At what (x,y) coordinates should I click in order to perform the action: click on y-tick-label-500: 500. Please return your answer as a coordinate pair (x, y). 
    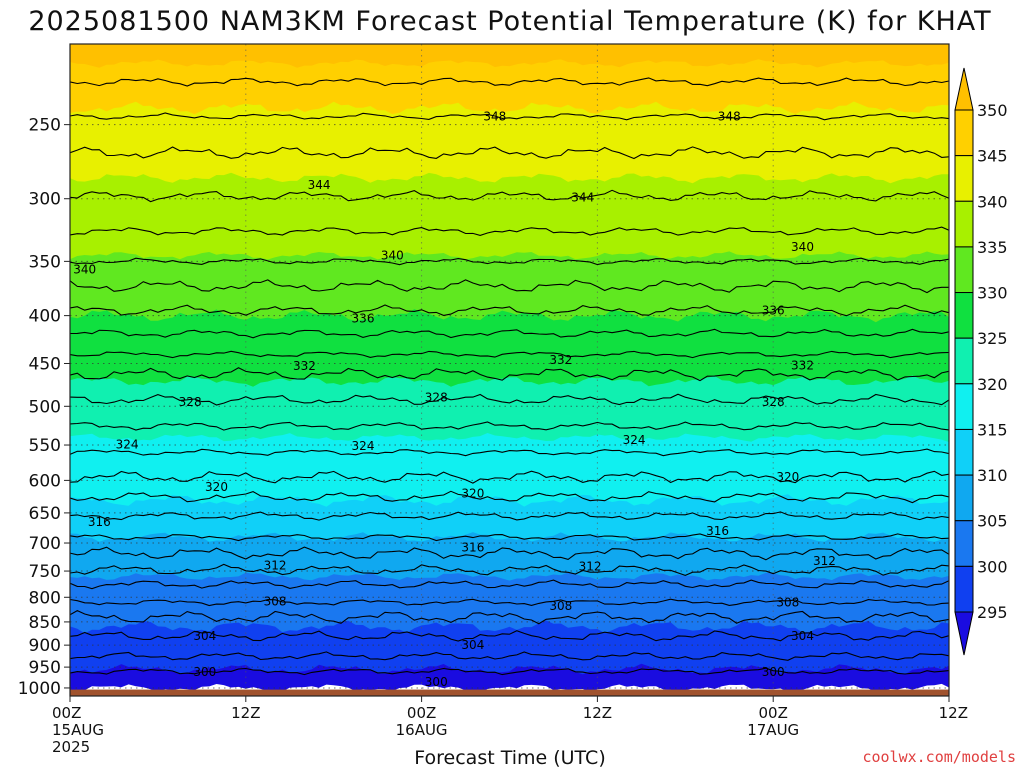
    Looking at the image, I should click on (45, 407).